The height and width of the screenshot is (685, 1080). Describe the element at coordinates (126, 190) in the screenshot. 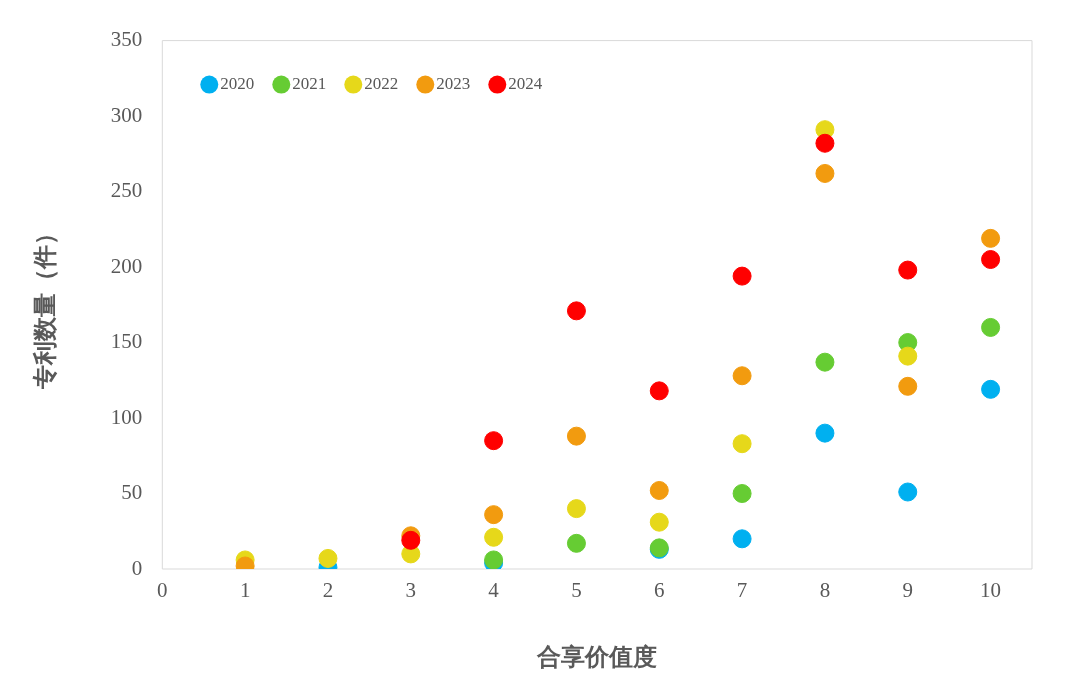

I see `y-tick-label: 250` at that location.